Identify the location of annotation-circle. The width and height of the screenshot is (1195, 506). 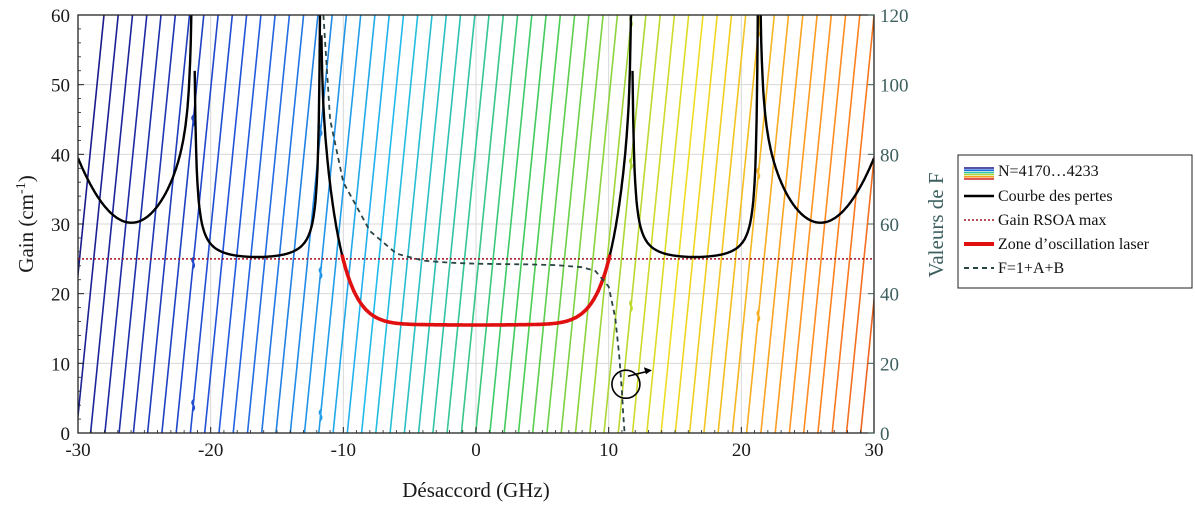
(626, 384).